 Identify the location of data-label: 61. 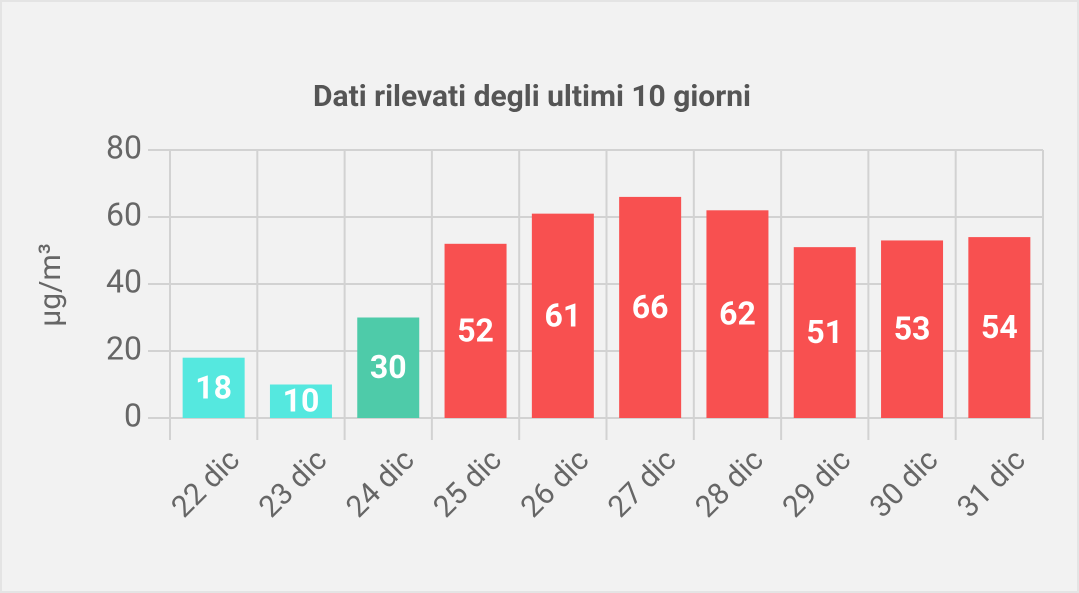
(562, 315).